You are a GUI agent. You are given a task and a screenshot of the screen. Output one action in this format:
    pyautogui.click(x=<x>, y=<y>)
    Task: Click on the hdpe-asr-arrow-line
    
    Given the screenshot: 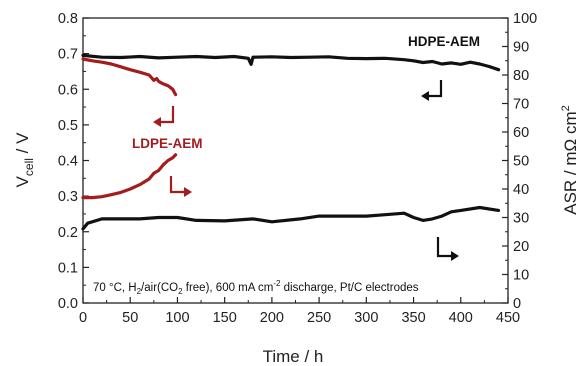 What is the action you would take?
    pyautogui.click(x=444, y=247)
    